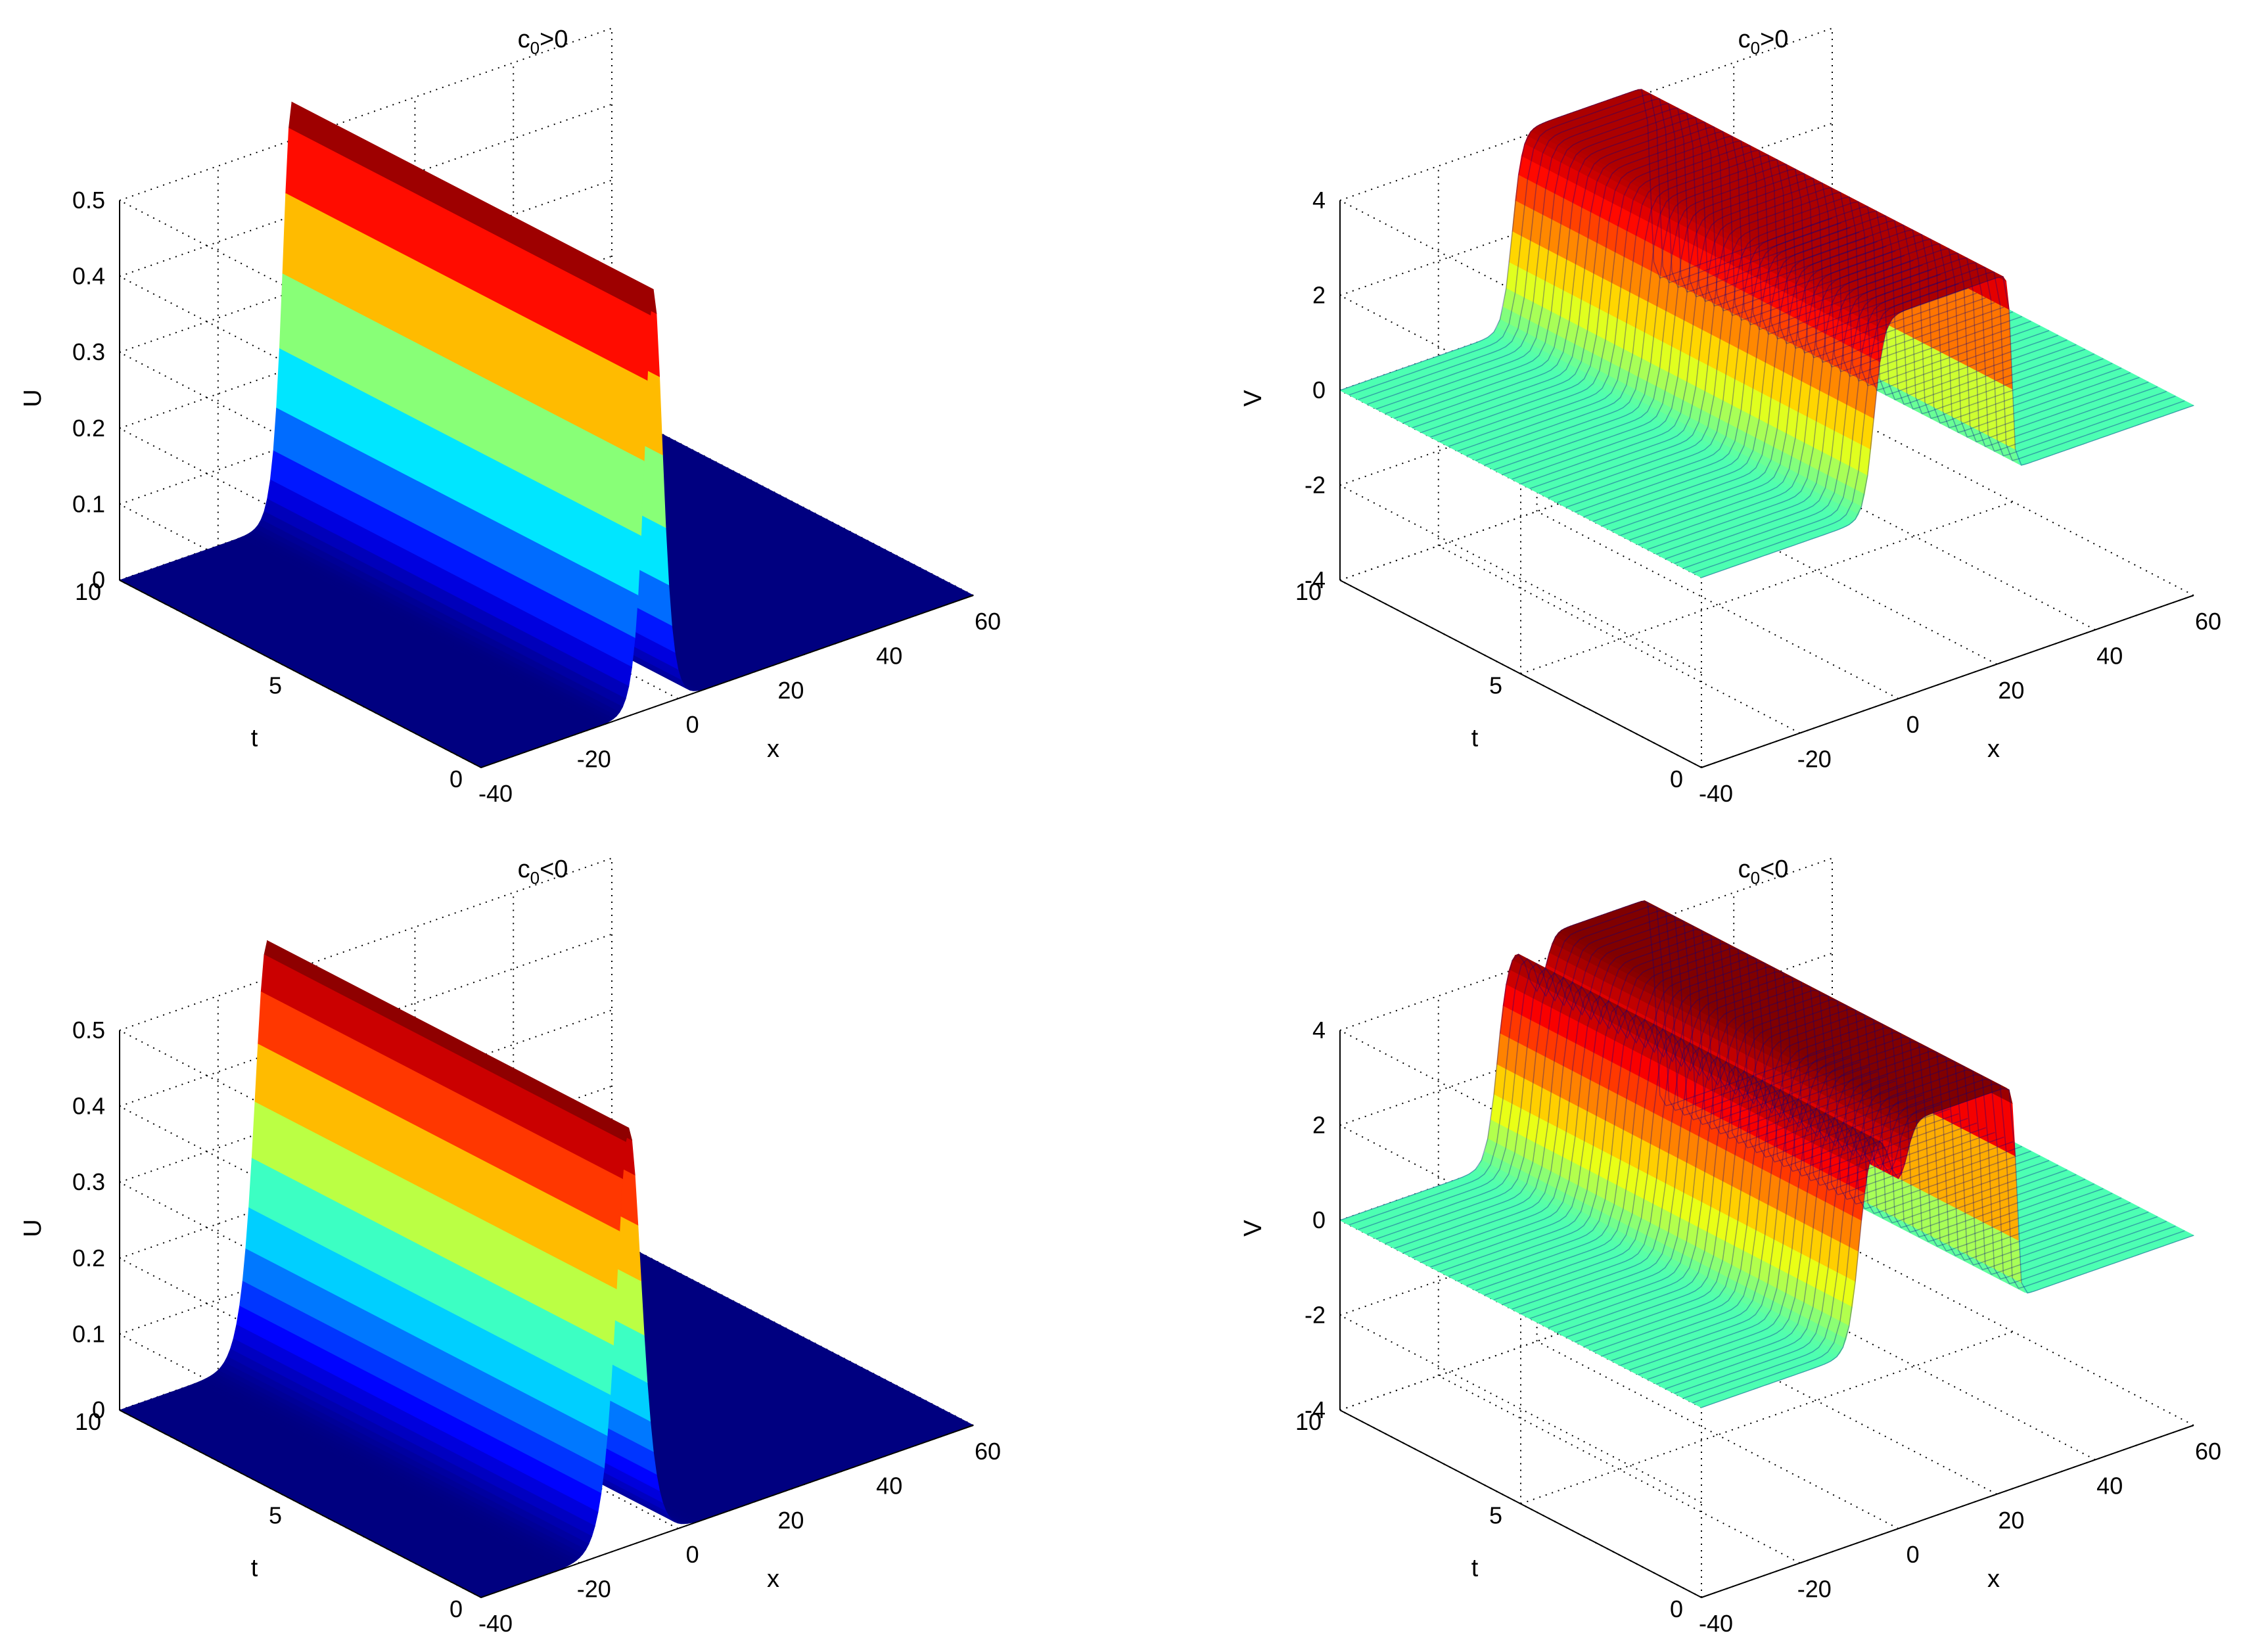 The height and width of the screenshot is (1652, 2264). What do you see at coordinates (88, 200) in the screenshot?
I see `z-tick-label: 0.5` at bounding box center [88, 200].